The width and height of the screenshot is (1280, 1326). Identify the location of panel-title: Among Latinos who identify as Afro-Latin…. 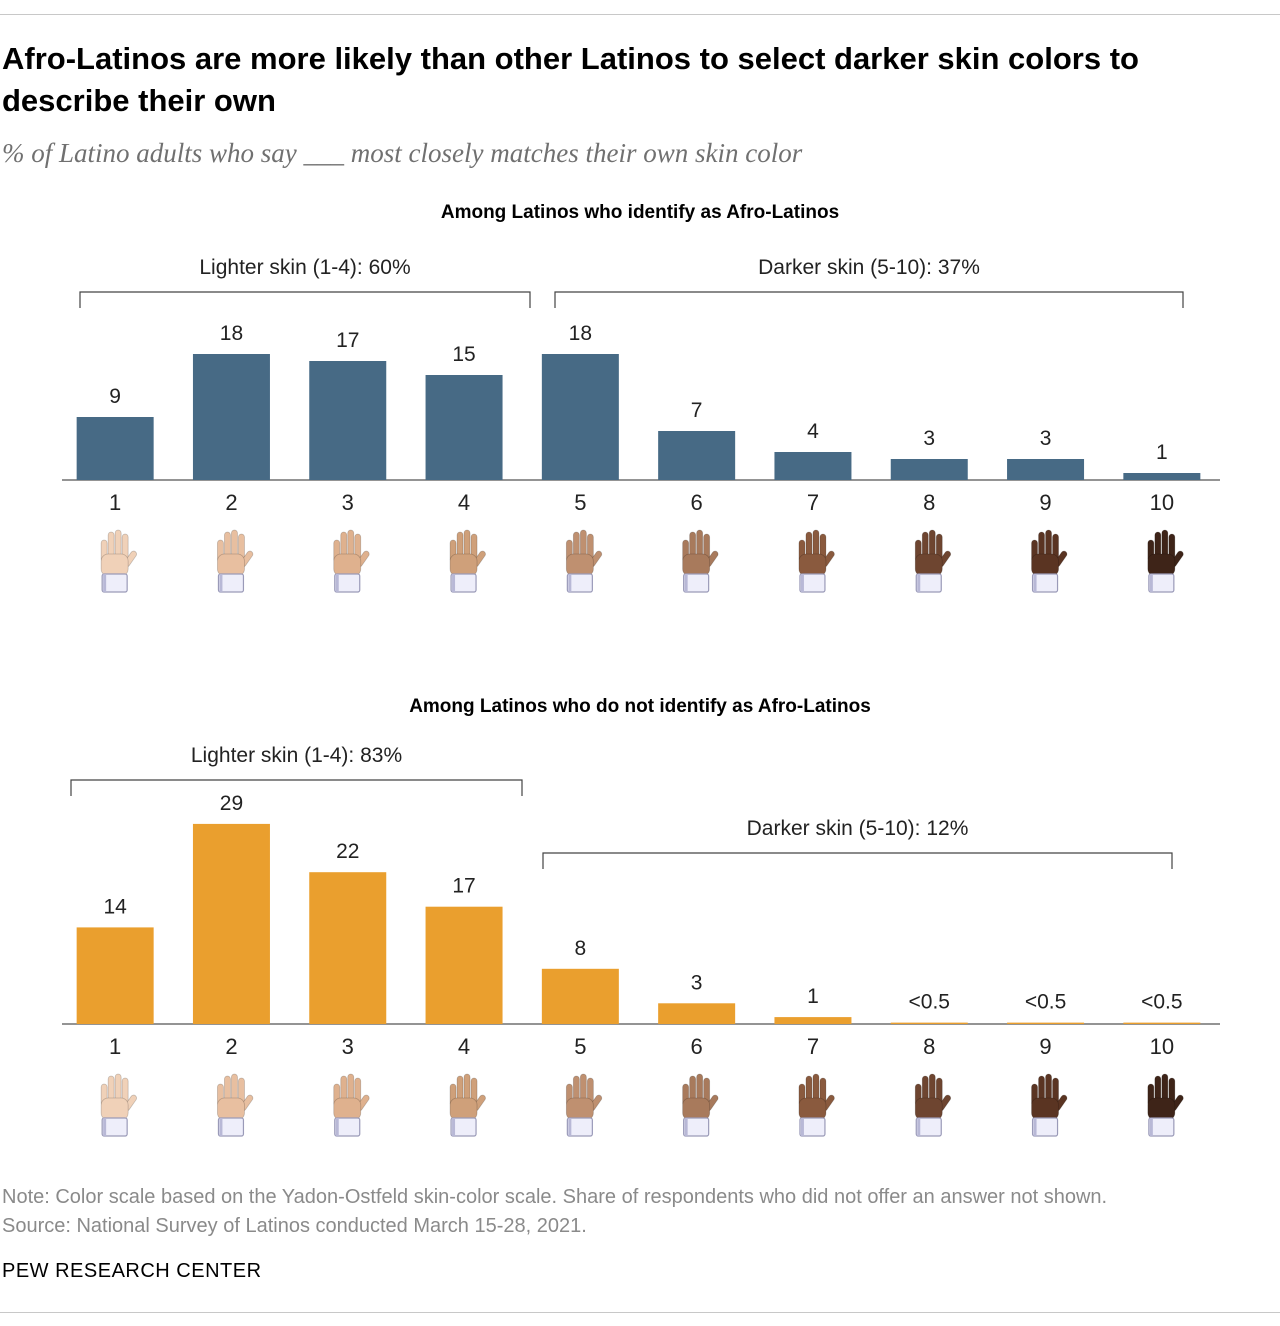
(640, 212).